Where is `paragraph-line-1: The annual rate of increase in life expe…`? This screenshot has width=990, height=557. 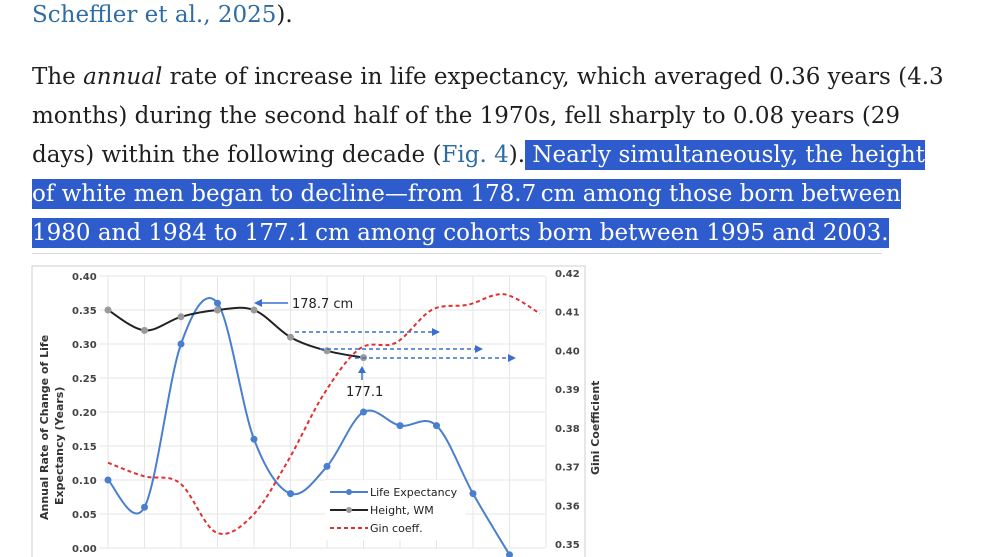 paragraph-line-1: The annual rate of increase in life expe… is located at coordinates (488, 77).